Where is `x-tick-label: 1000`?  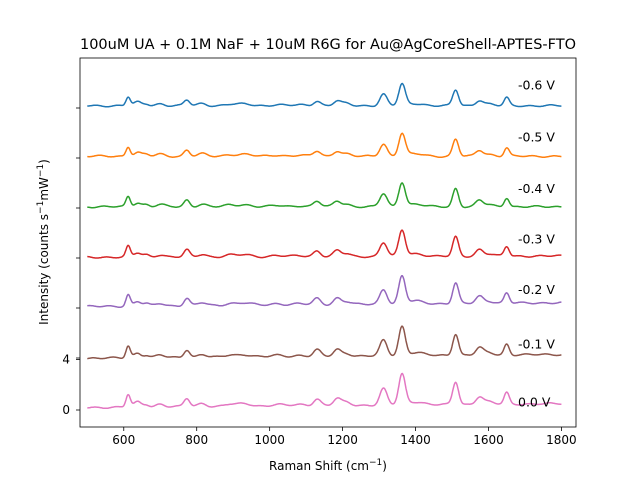 x-tick-label: 1000 is located at coordinates (269, 440).